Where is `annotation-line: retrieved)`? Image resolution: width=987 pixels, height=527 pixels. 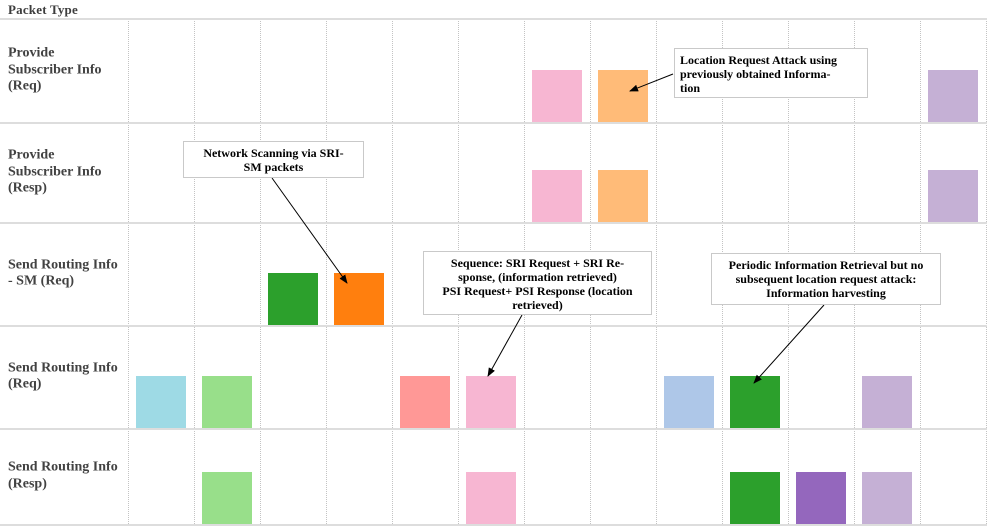 annotation-line: retrieved) is located at coordinates (537, 305).